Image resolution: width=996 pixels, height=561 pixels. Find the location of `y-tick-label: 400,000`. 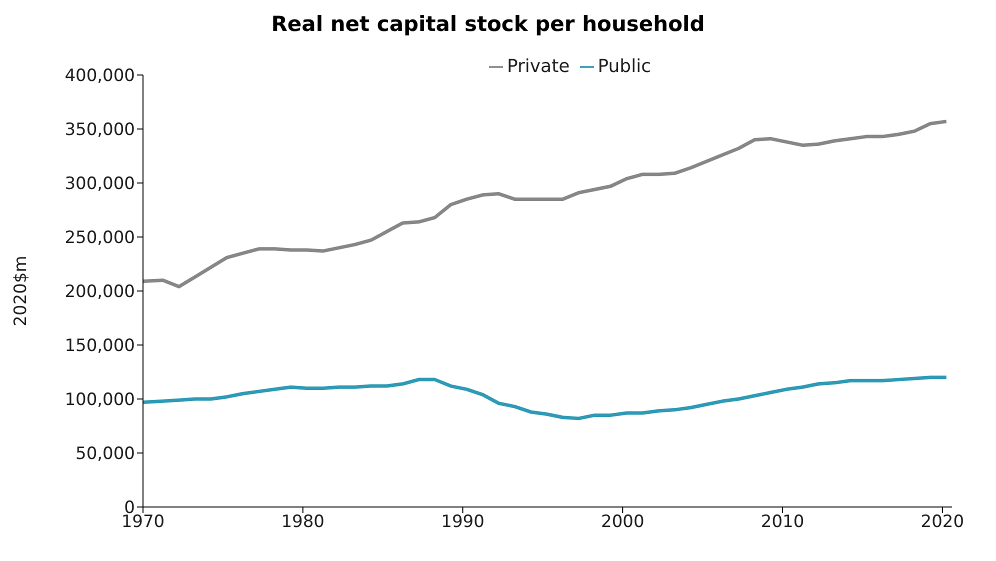

y-tick-label: 400,000 is located at coordinates (99, 76).